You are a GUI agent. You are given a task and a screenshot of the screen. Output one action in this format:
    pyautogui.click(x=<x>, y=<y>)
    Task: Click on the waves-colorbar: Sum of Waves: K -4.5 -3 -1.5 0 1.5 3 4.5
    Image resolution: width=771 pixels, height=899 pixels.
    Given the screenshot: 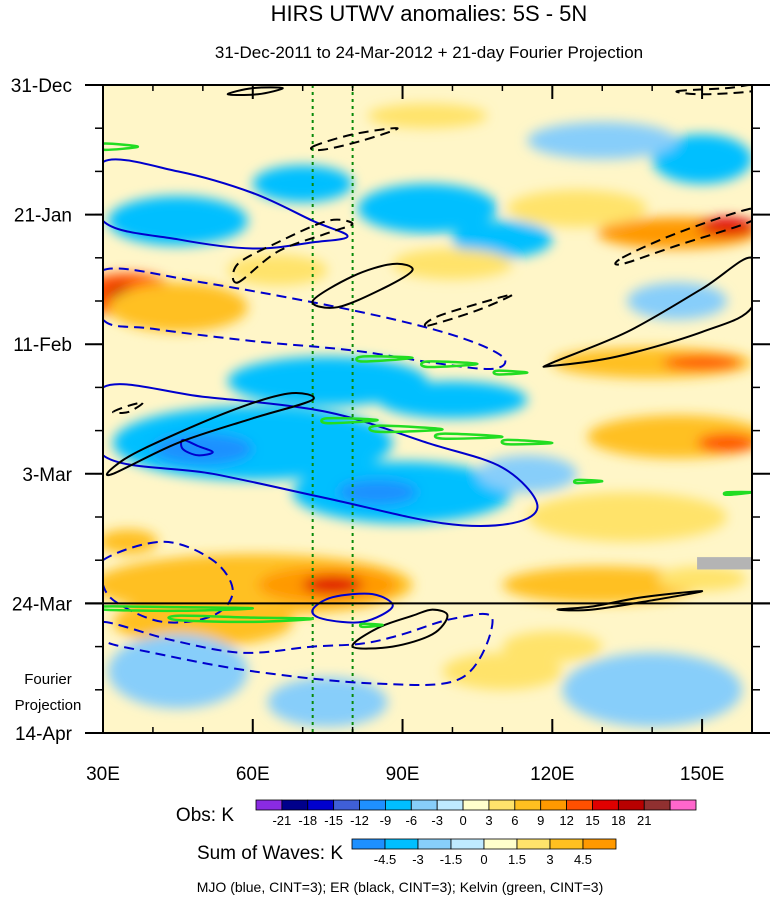 What is the action you would take?
    pyautogui.click(x=407, y=852)
    